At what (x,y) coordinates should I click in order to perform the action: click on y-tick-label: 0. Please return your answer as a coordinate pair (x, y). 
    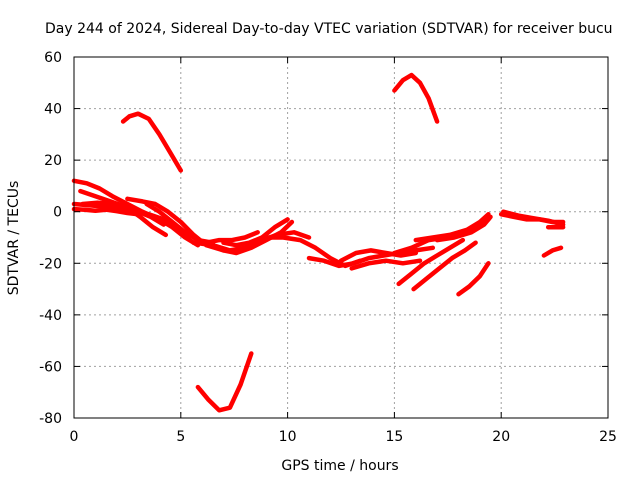
    Looking at the image, I should click on (57, 213).